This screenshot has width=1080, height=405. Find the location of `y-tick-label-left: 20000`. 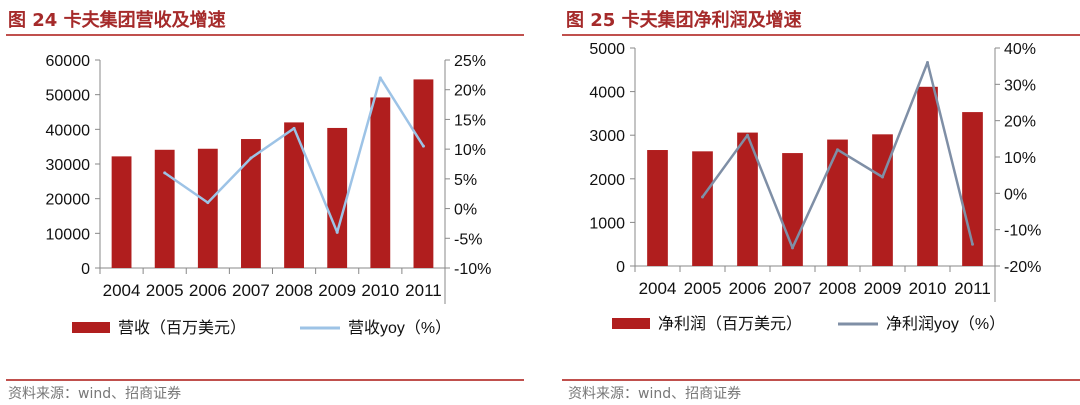

y-tick-label-left: 20000 is located at coordinates (68, 200).